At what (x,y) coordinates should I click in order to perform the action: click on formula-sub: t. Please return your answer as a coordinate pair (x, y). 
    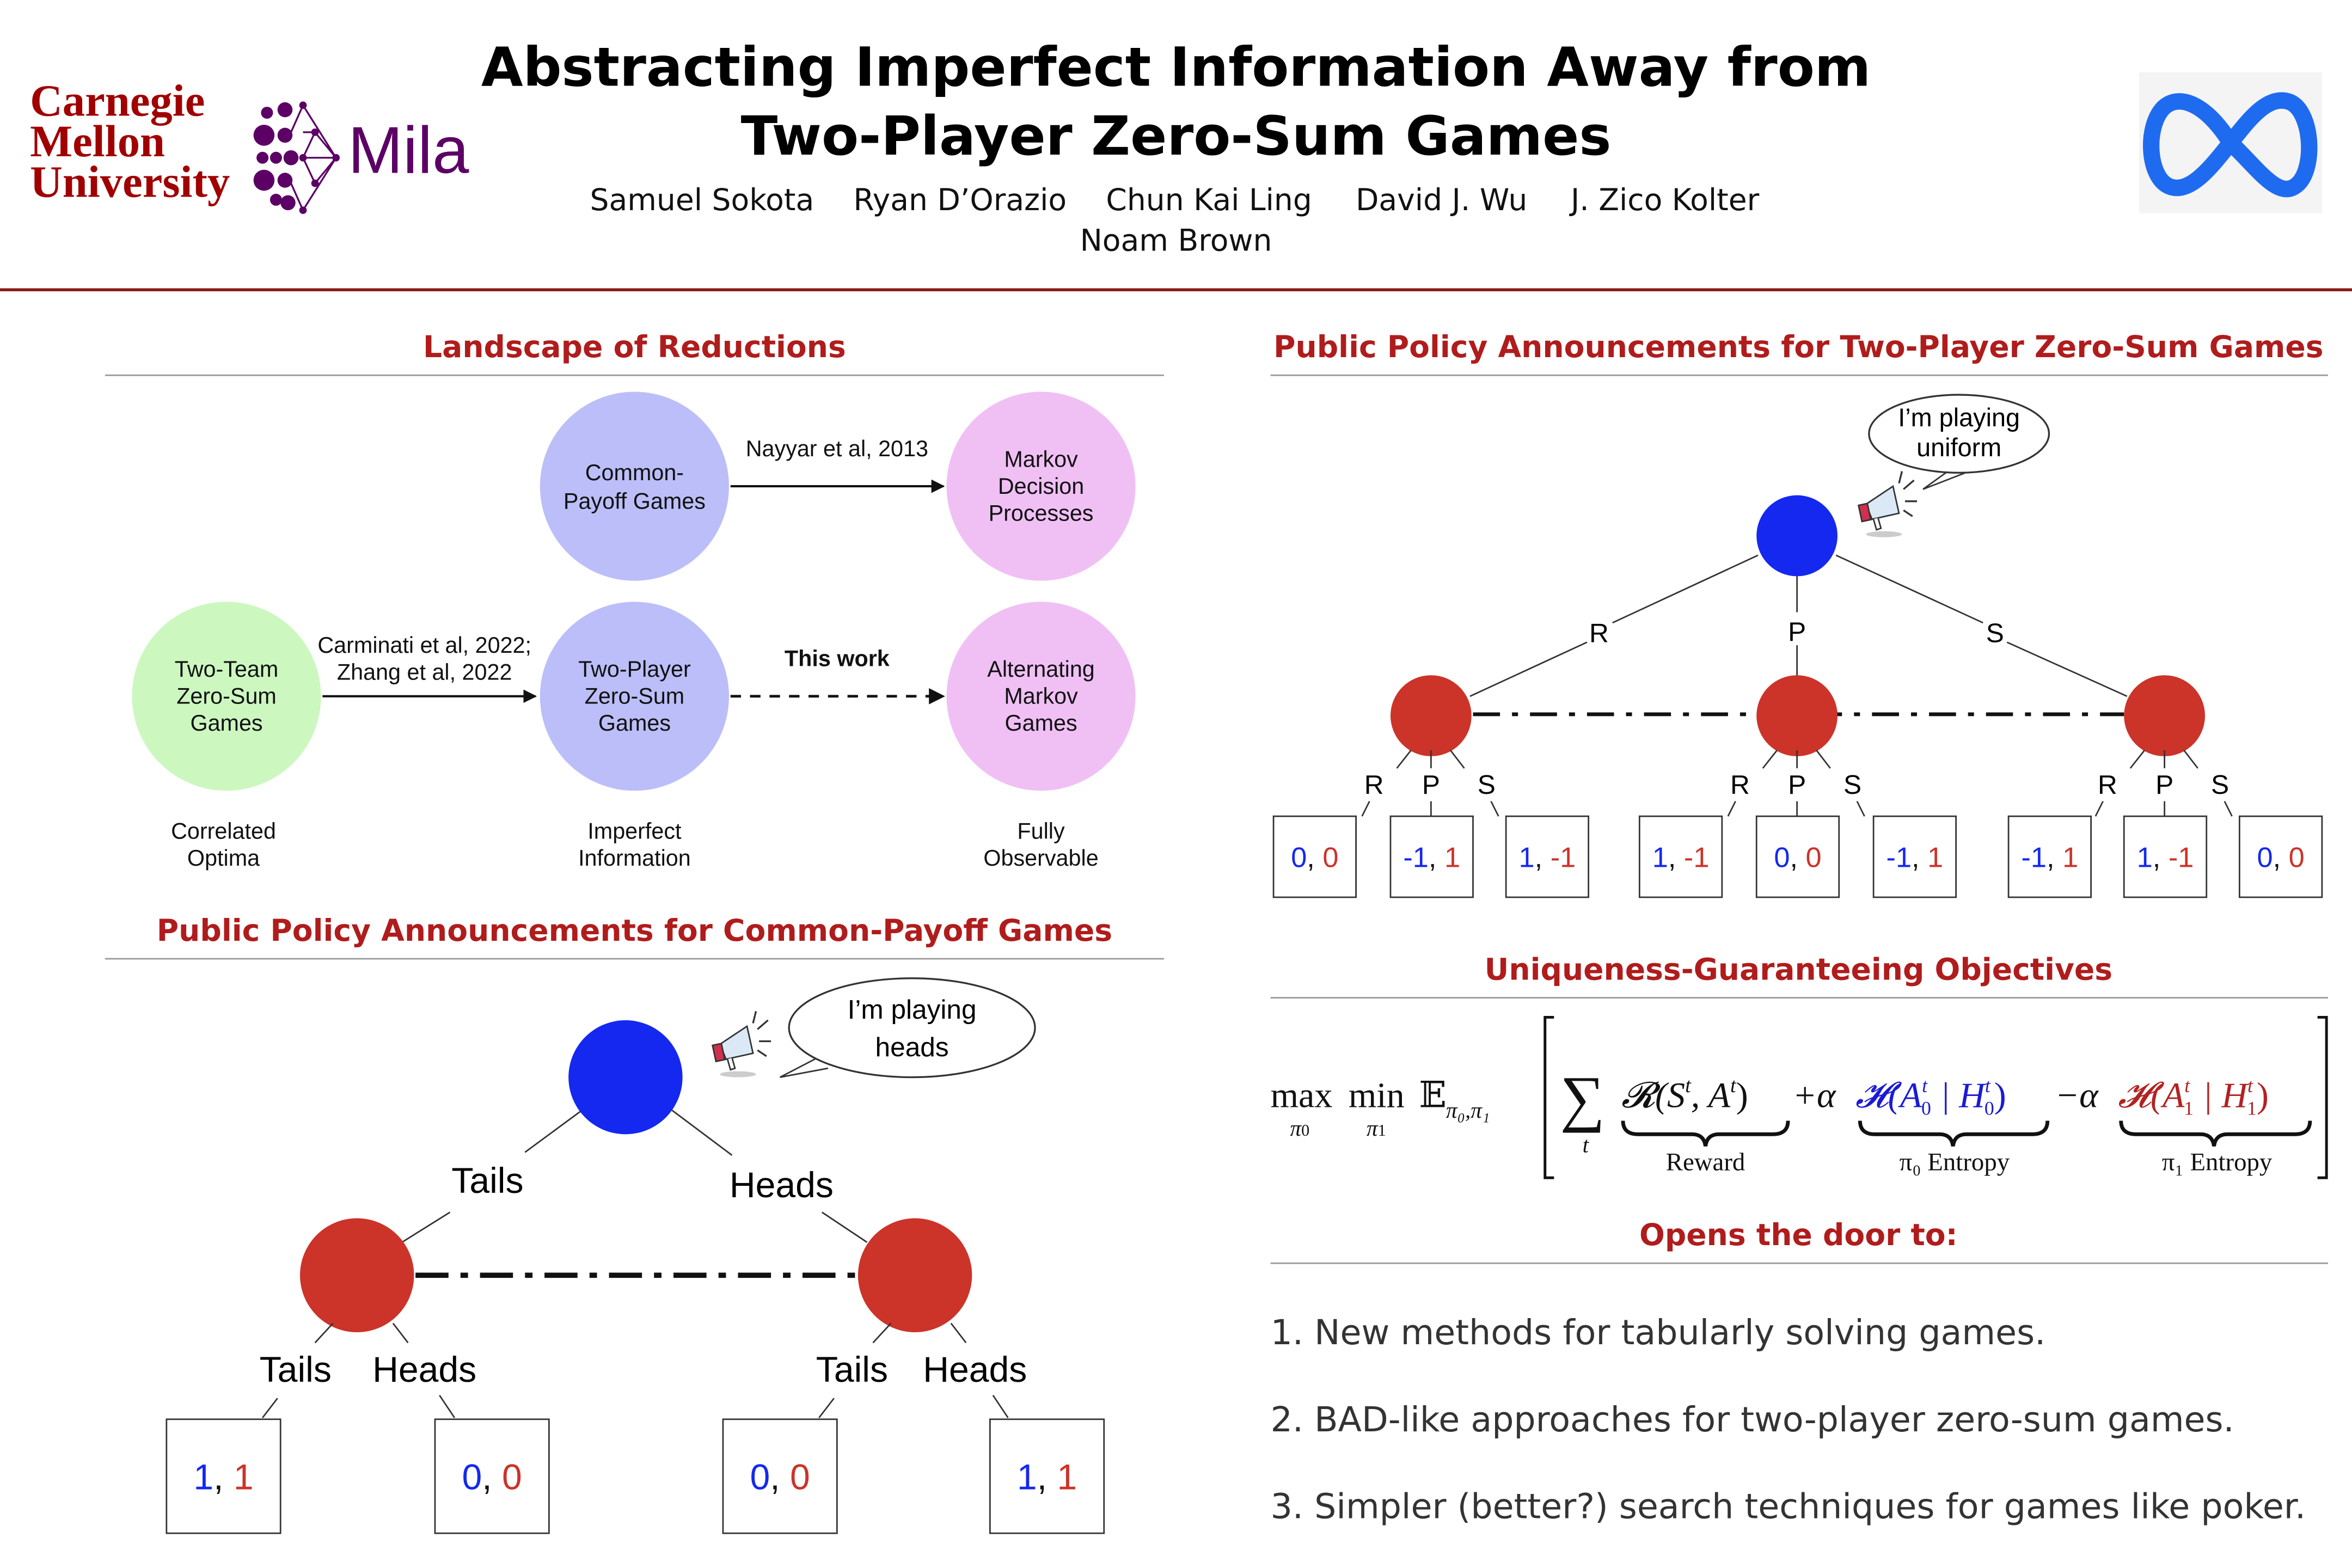
    Looking at the image, I should click on (1586, 1144).